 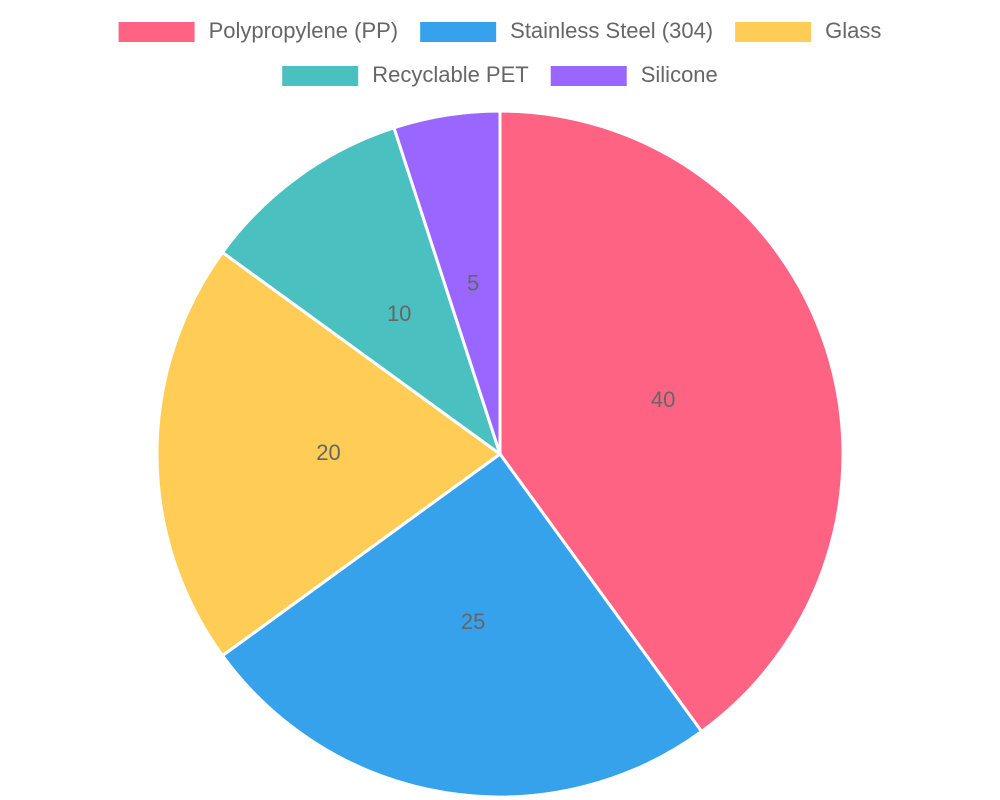 I want to click on data-label: 5, so click(x=473, y=282).